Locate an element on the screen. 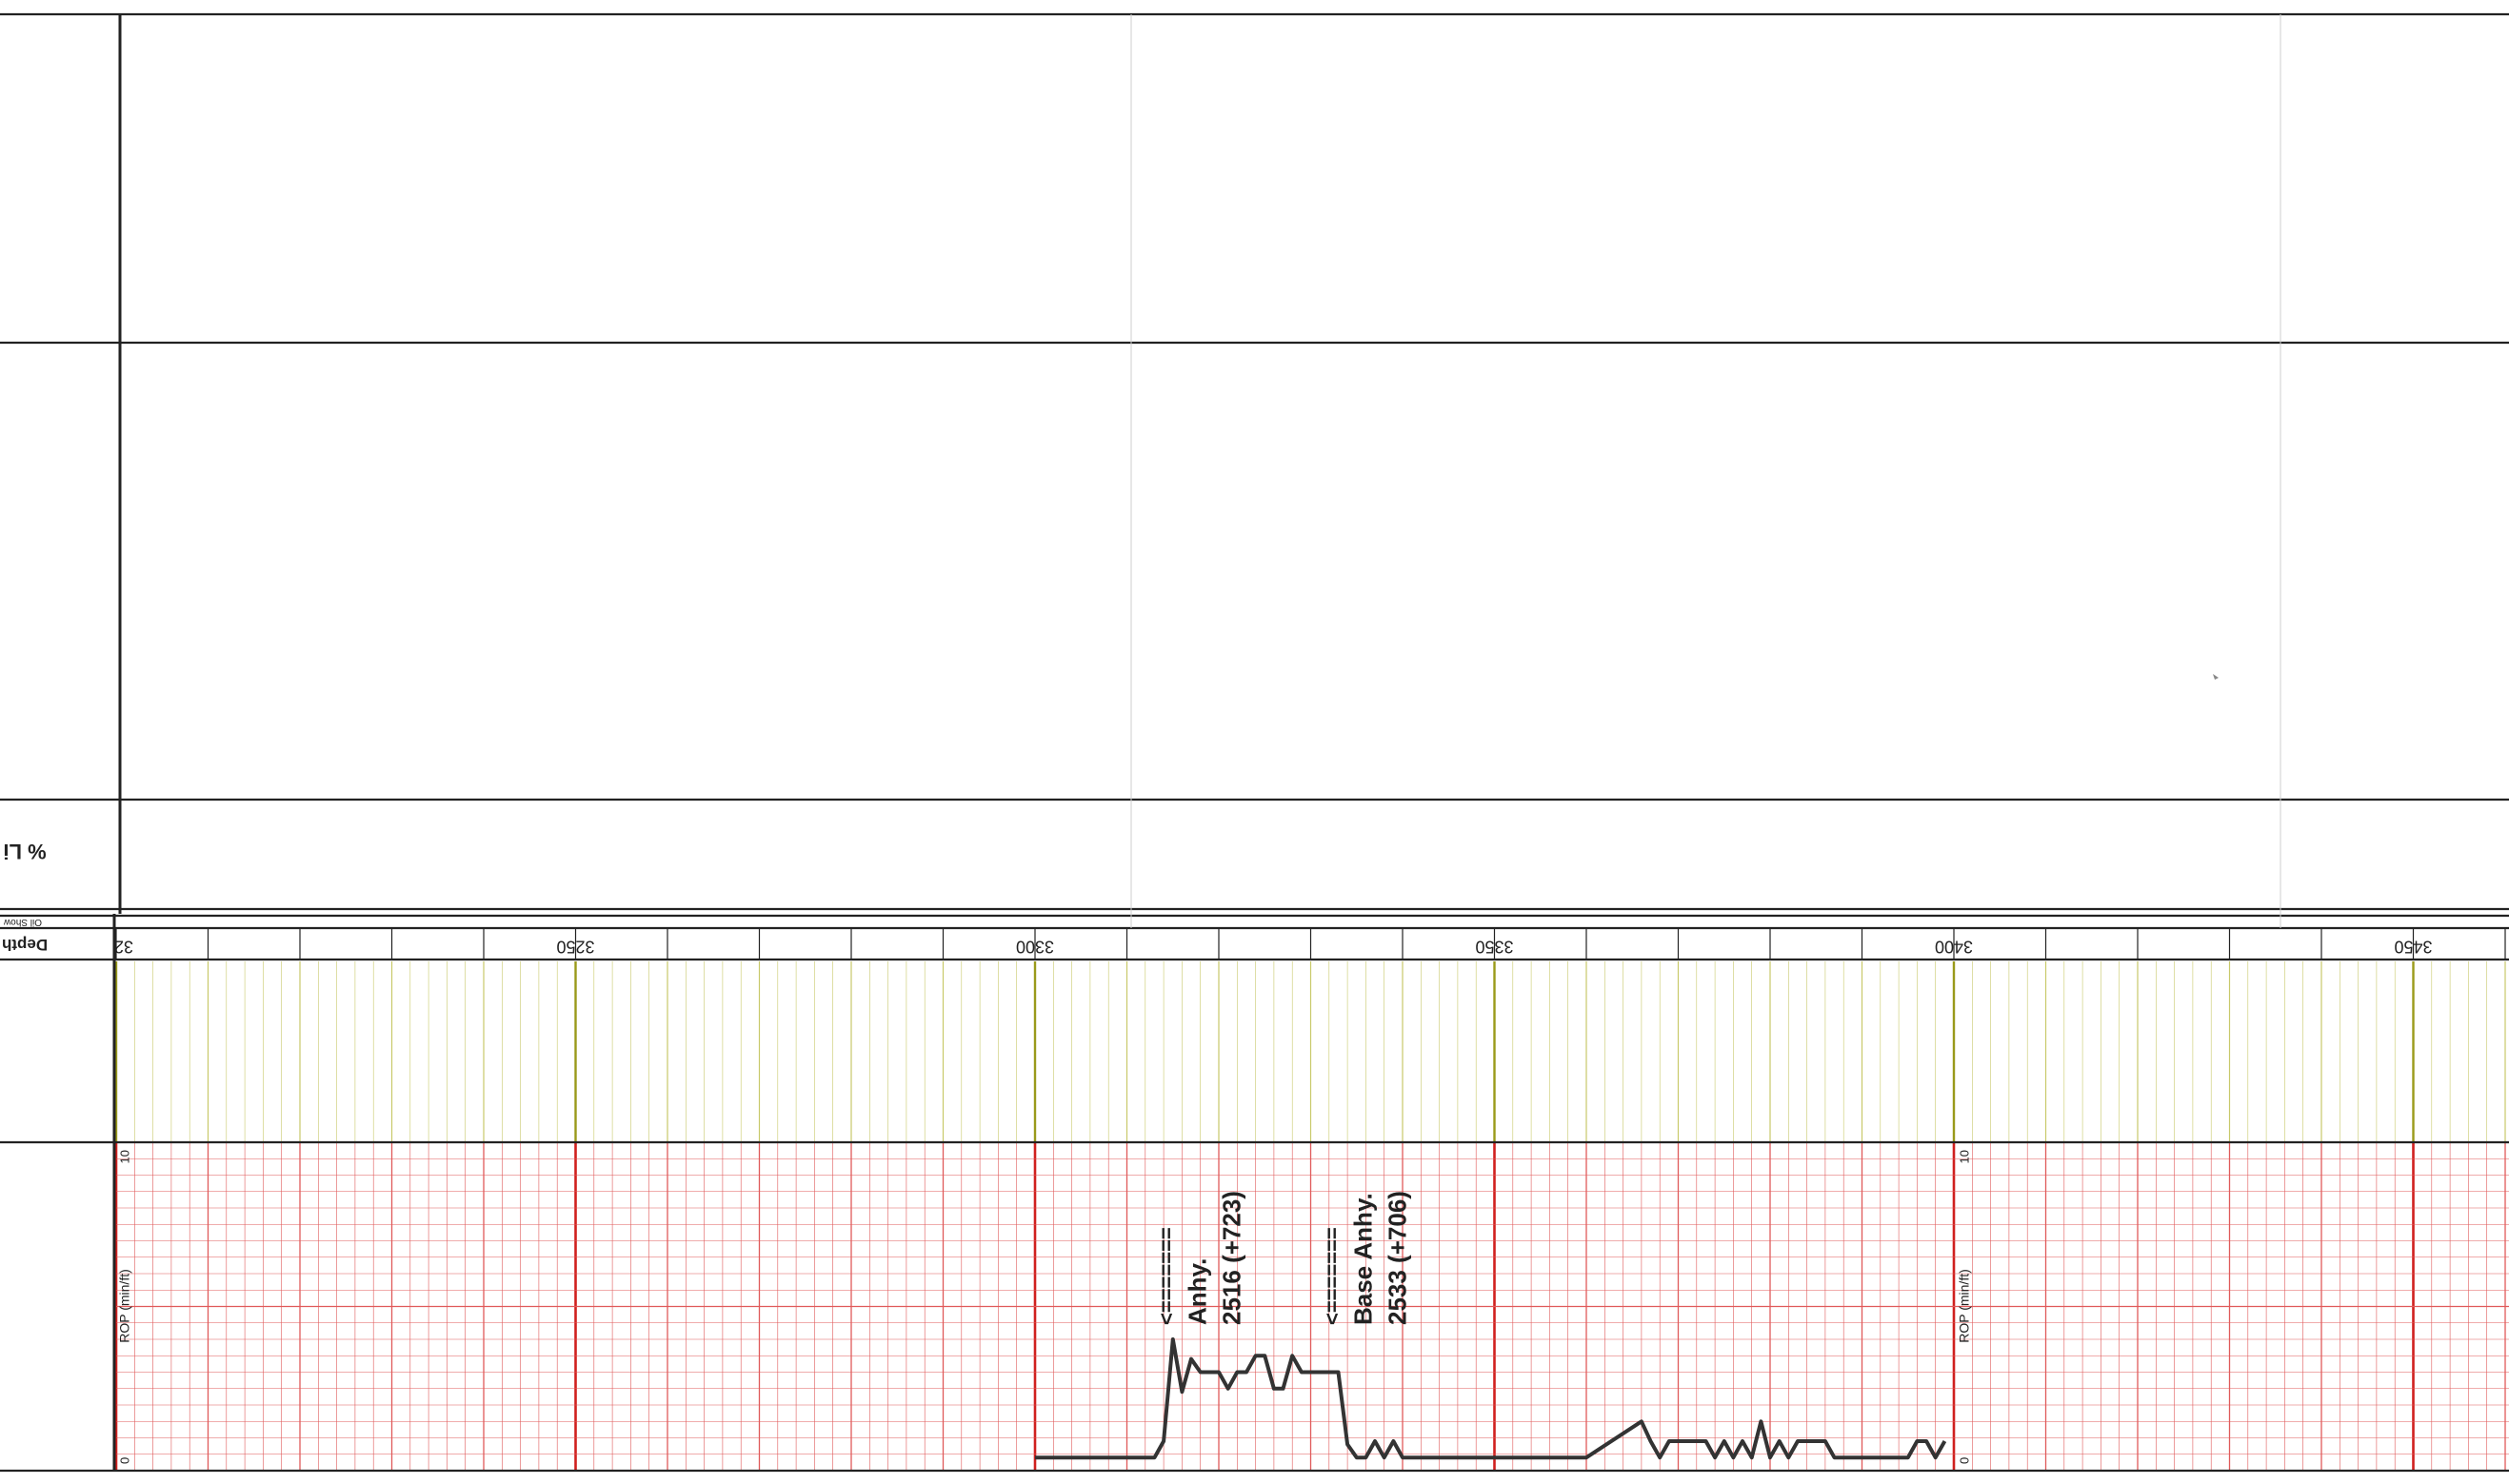 This screenshot has height=1484, width=2509. depth-tick-label: 32 is located at coordinates (123, 946).